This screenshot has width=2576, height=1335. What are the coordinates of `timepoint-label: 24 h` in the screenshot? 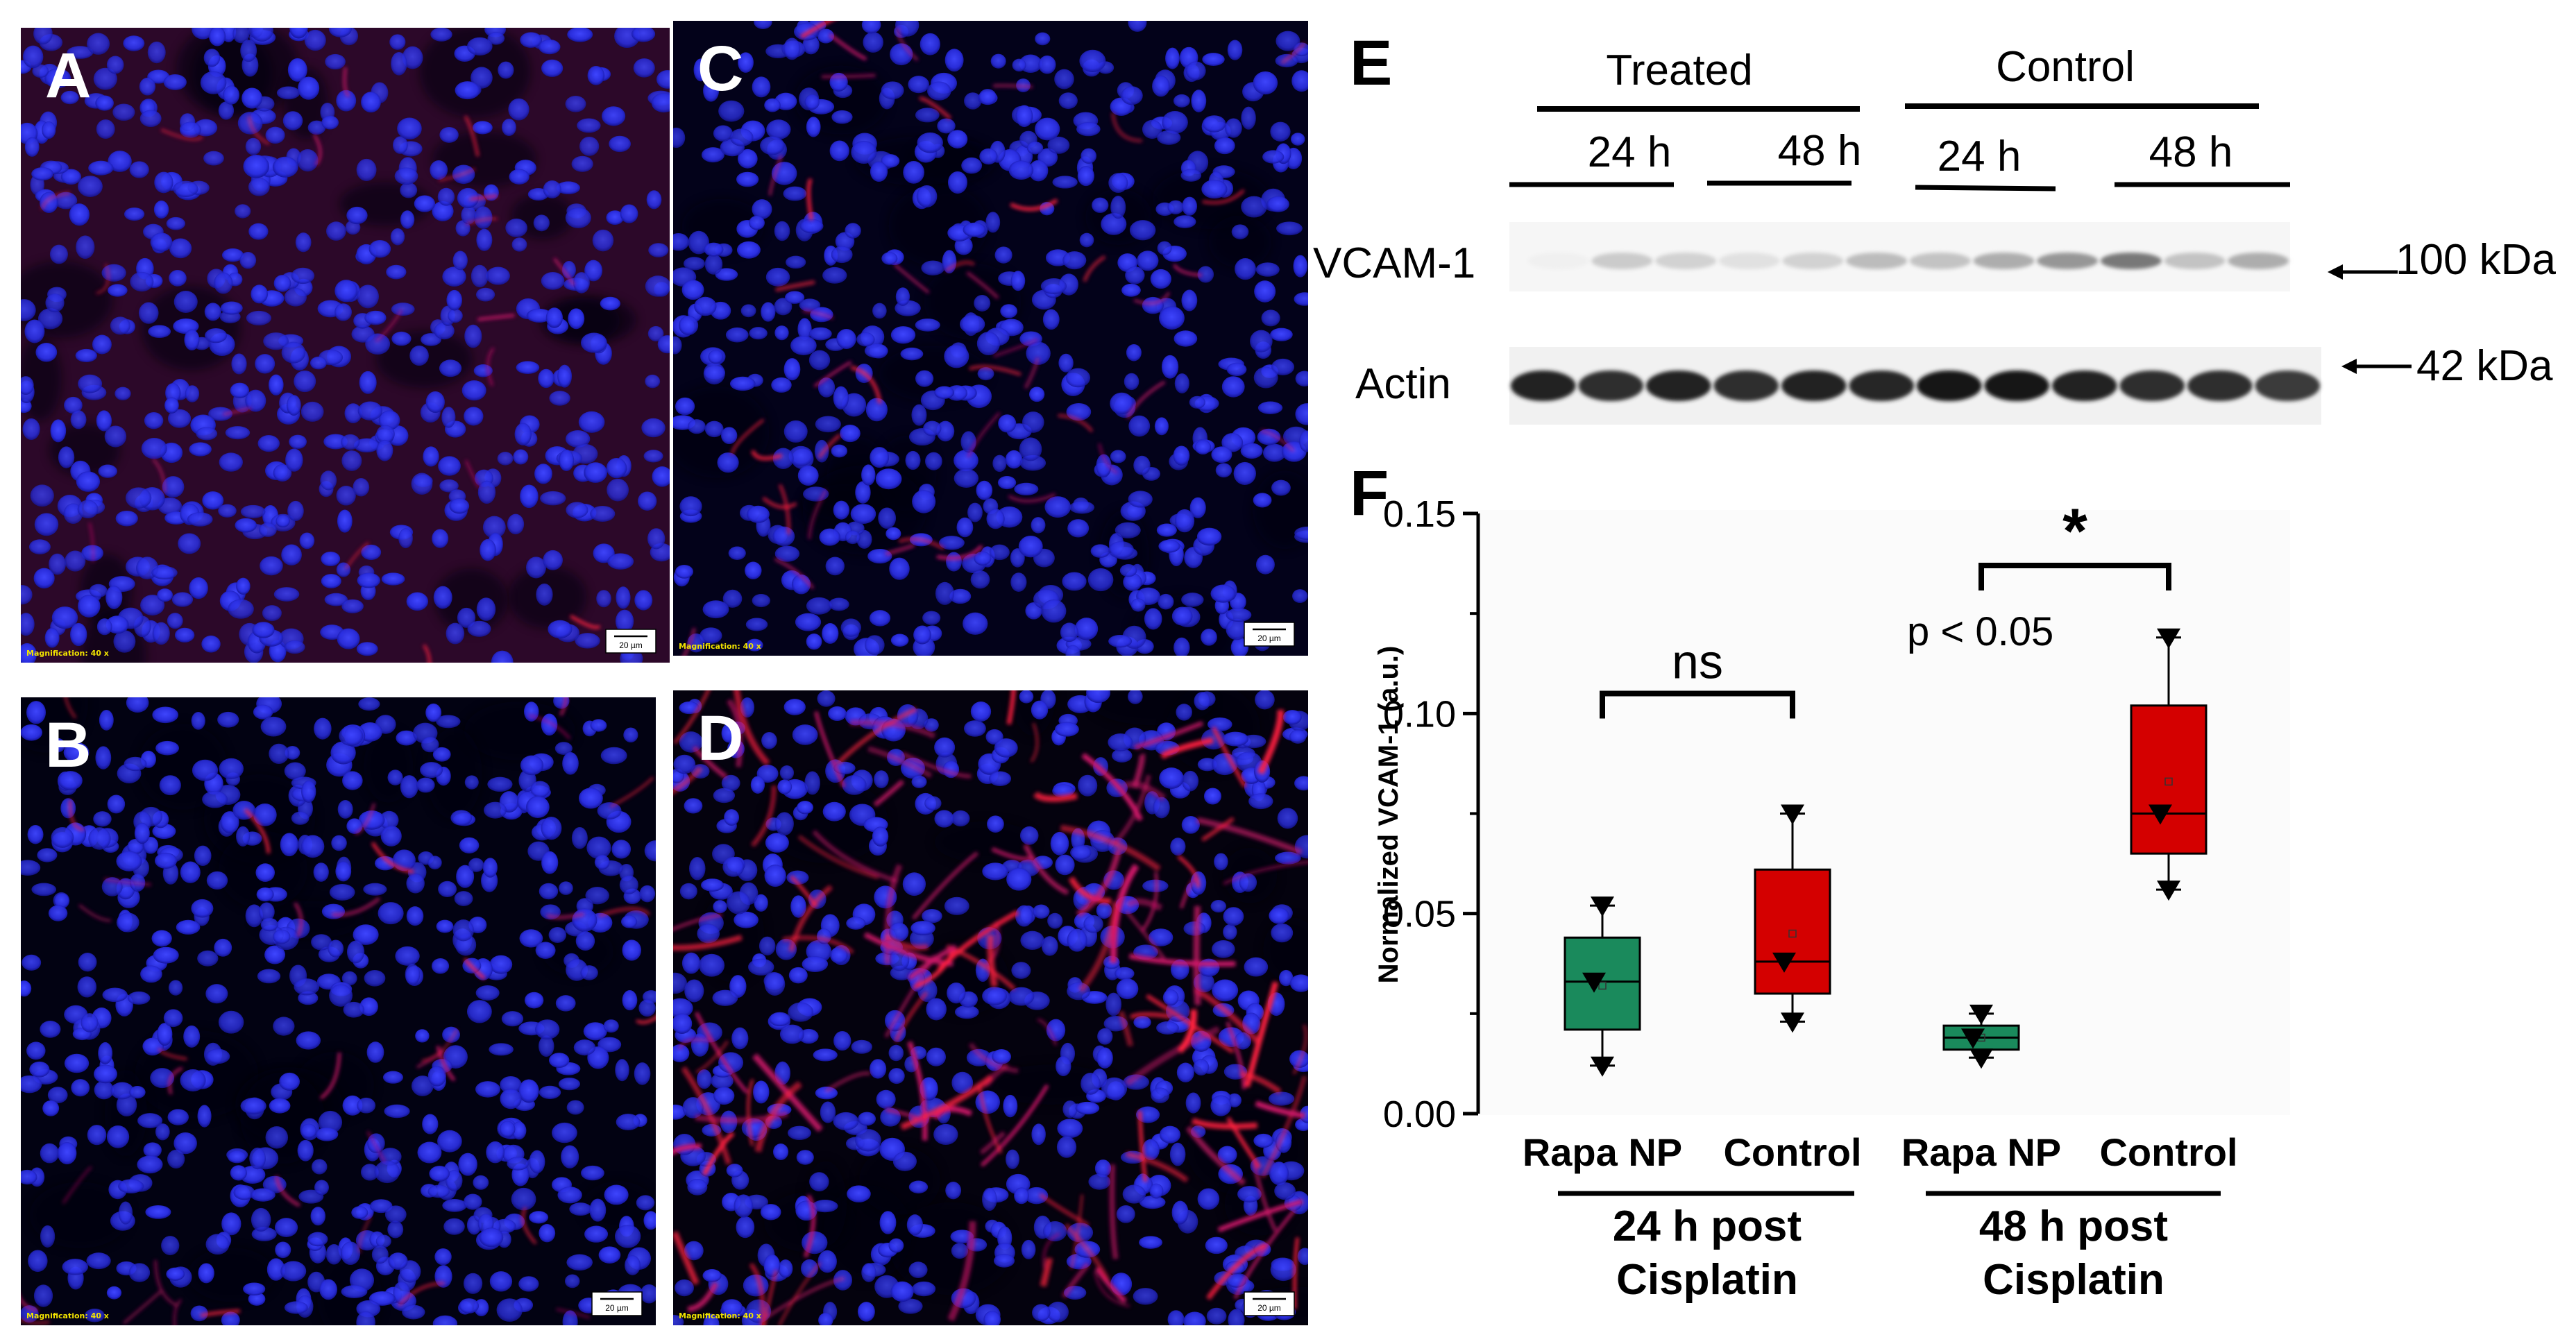 It's located at (1980, 156).